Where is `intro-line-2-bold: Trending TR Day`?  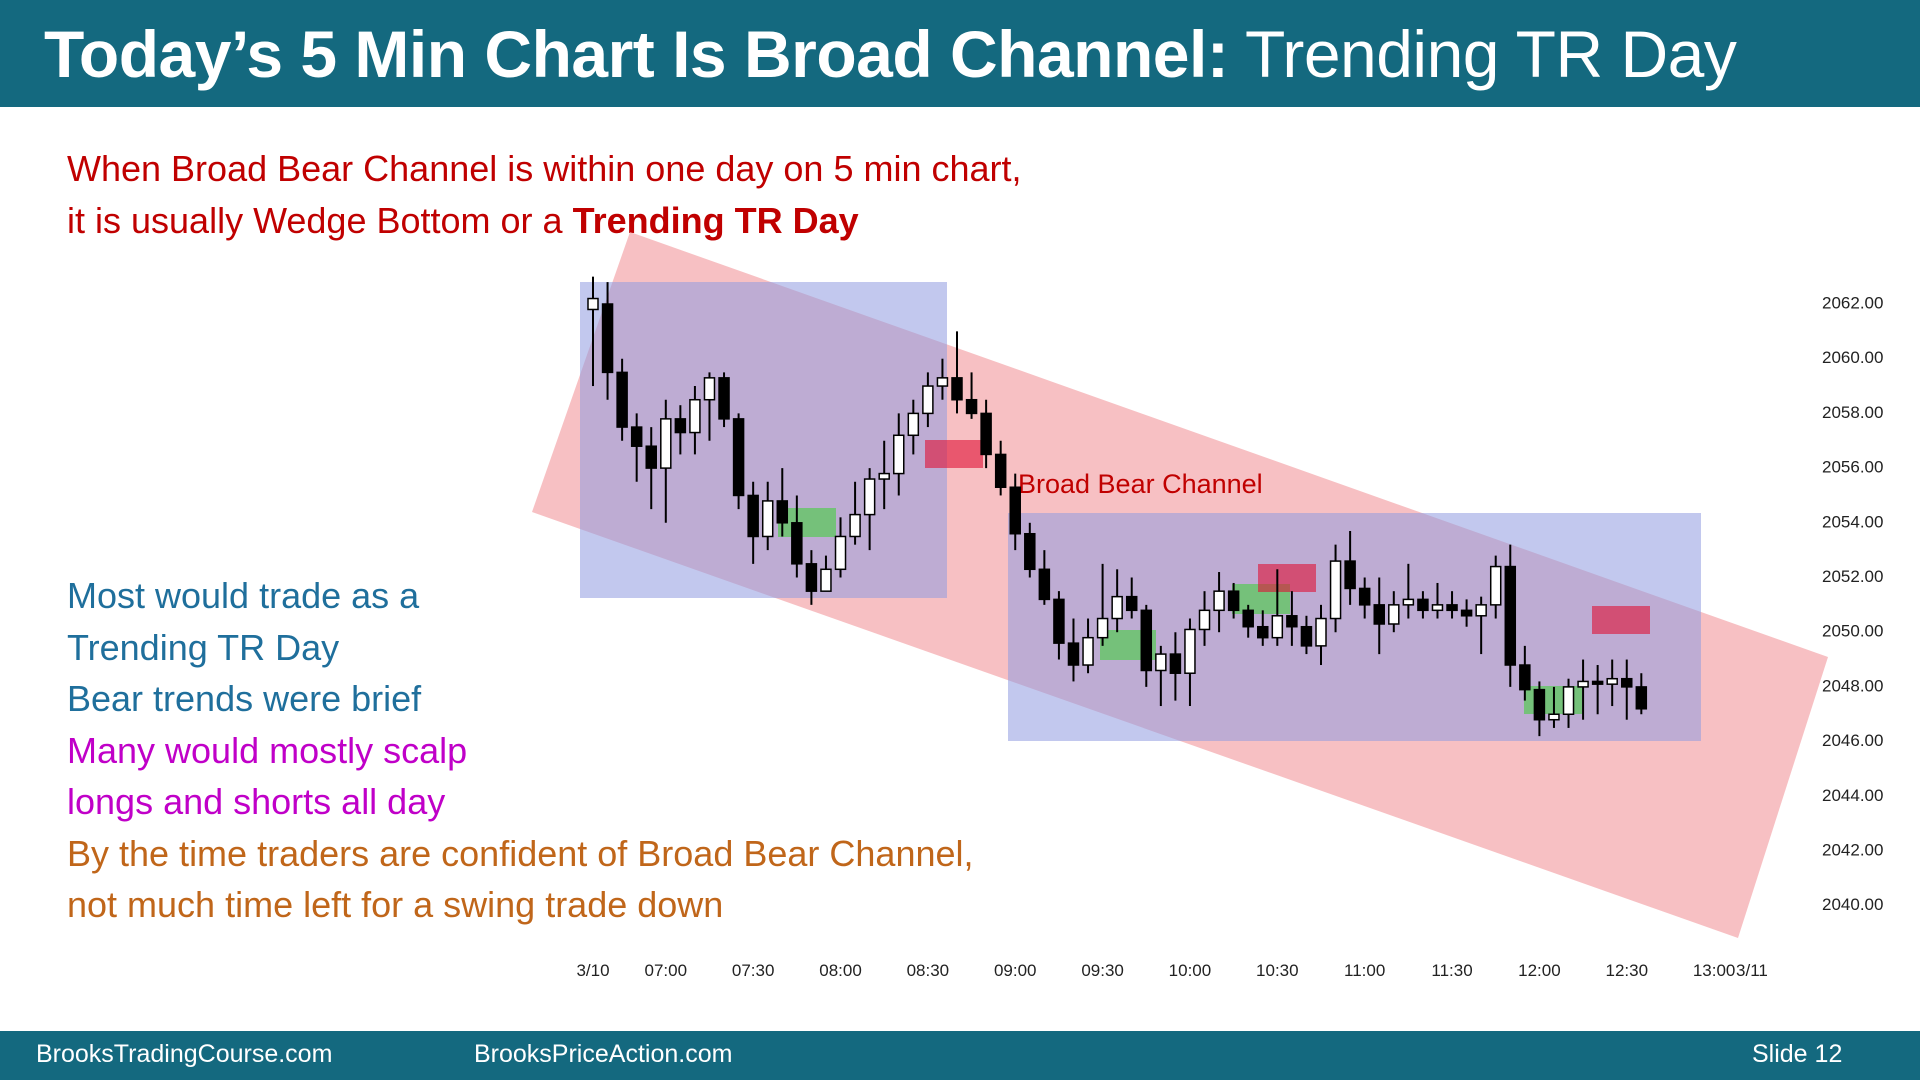 intro-line-2-bold: Trending TR Day is located at coordinates (715, 220).